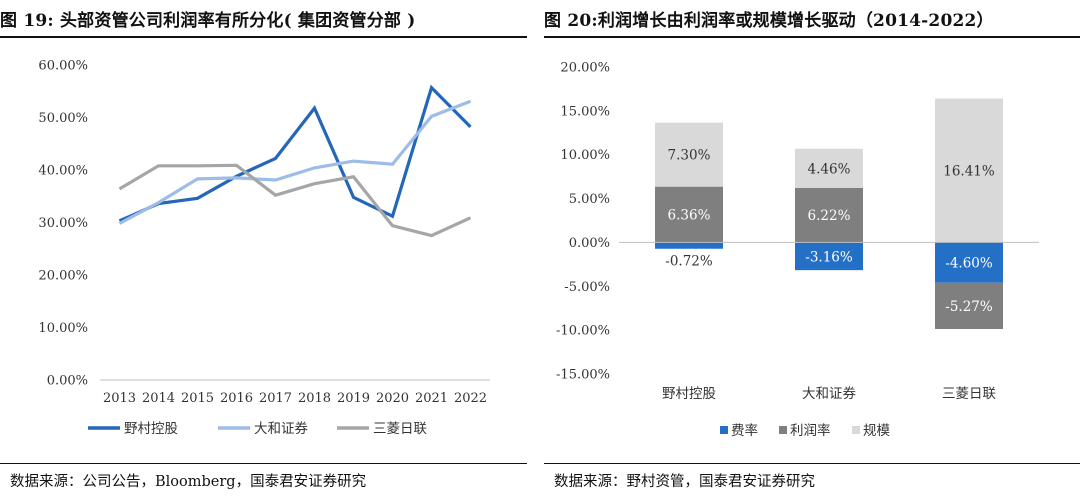  Describe the element at coordinates (63, 66) in the screenshot. I see `y-tick-label: 60.00%` at that location.